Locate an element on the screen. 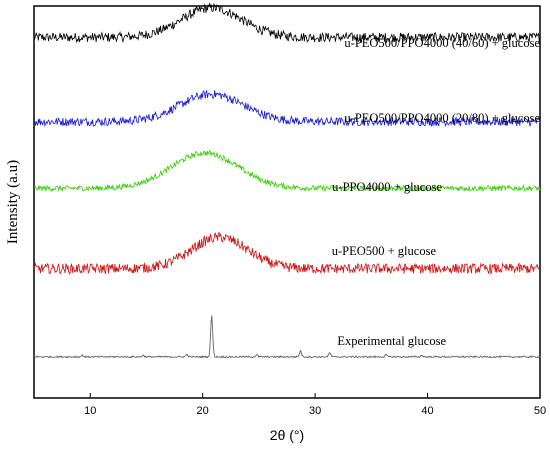  x-tick-label: 40 is located at coordinates (427, 411).